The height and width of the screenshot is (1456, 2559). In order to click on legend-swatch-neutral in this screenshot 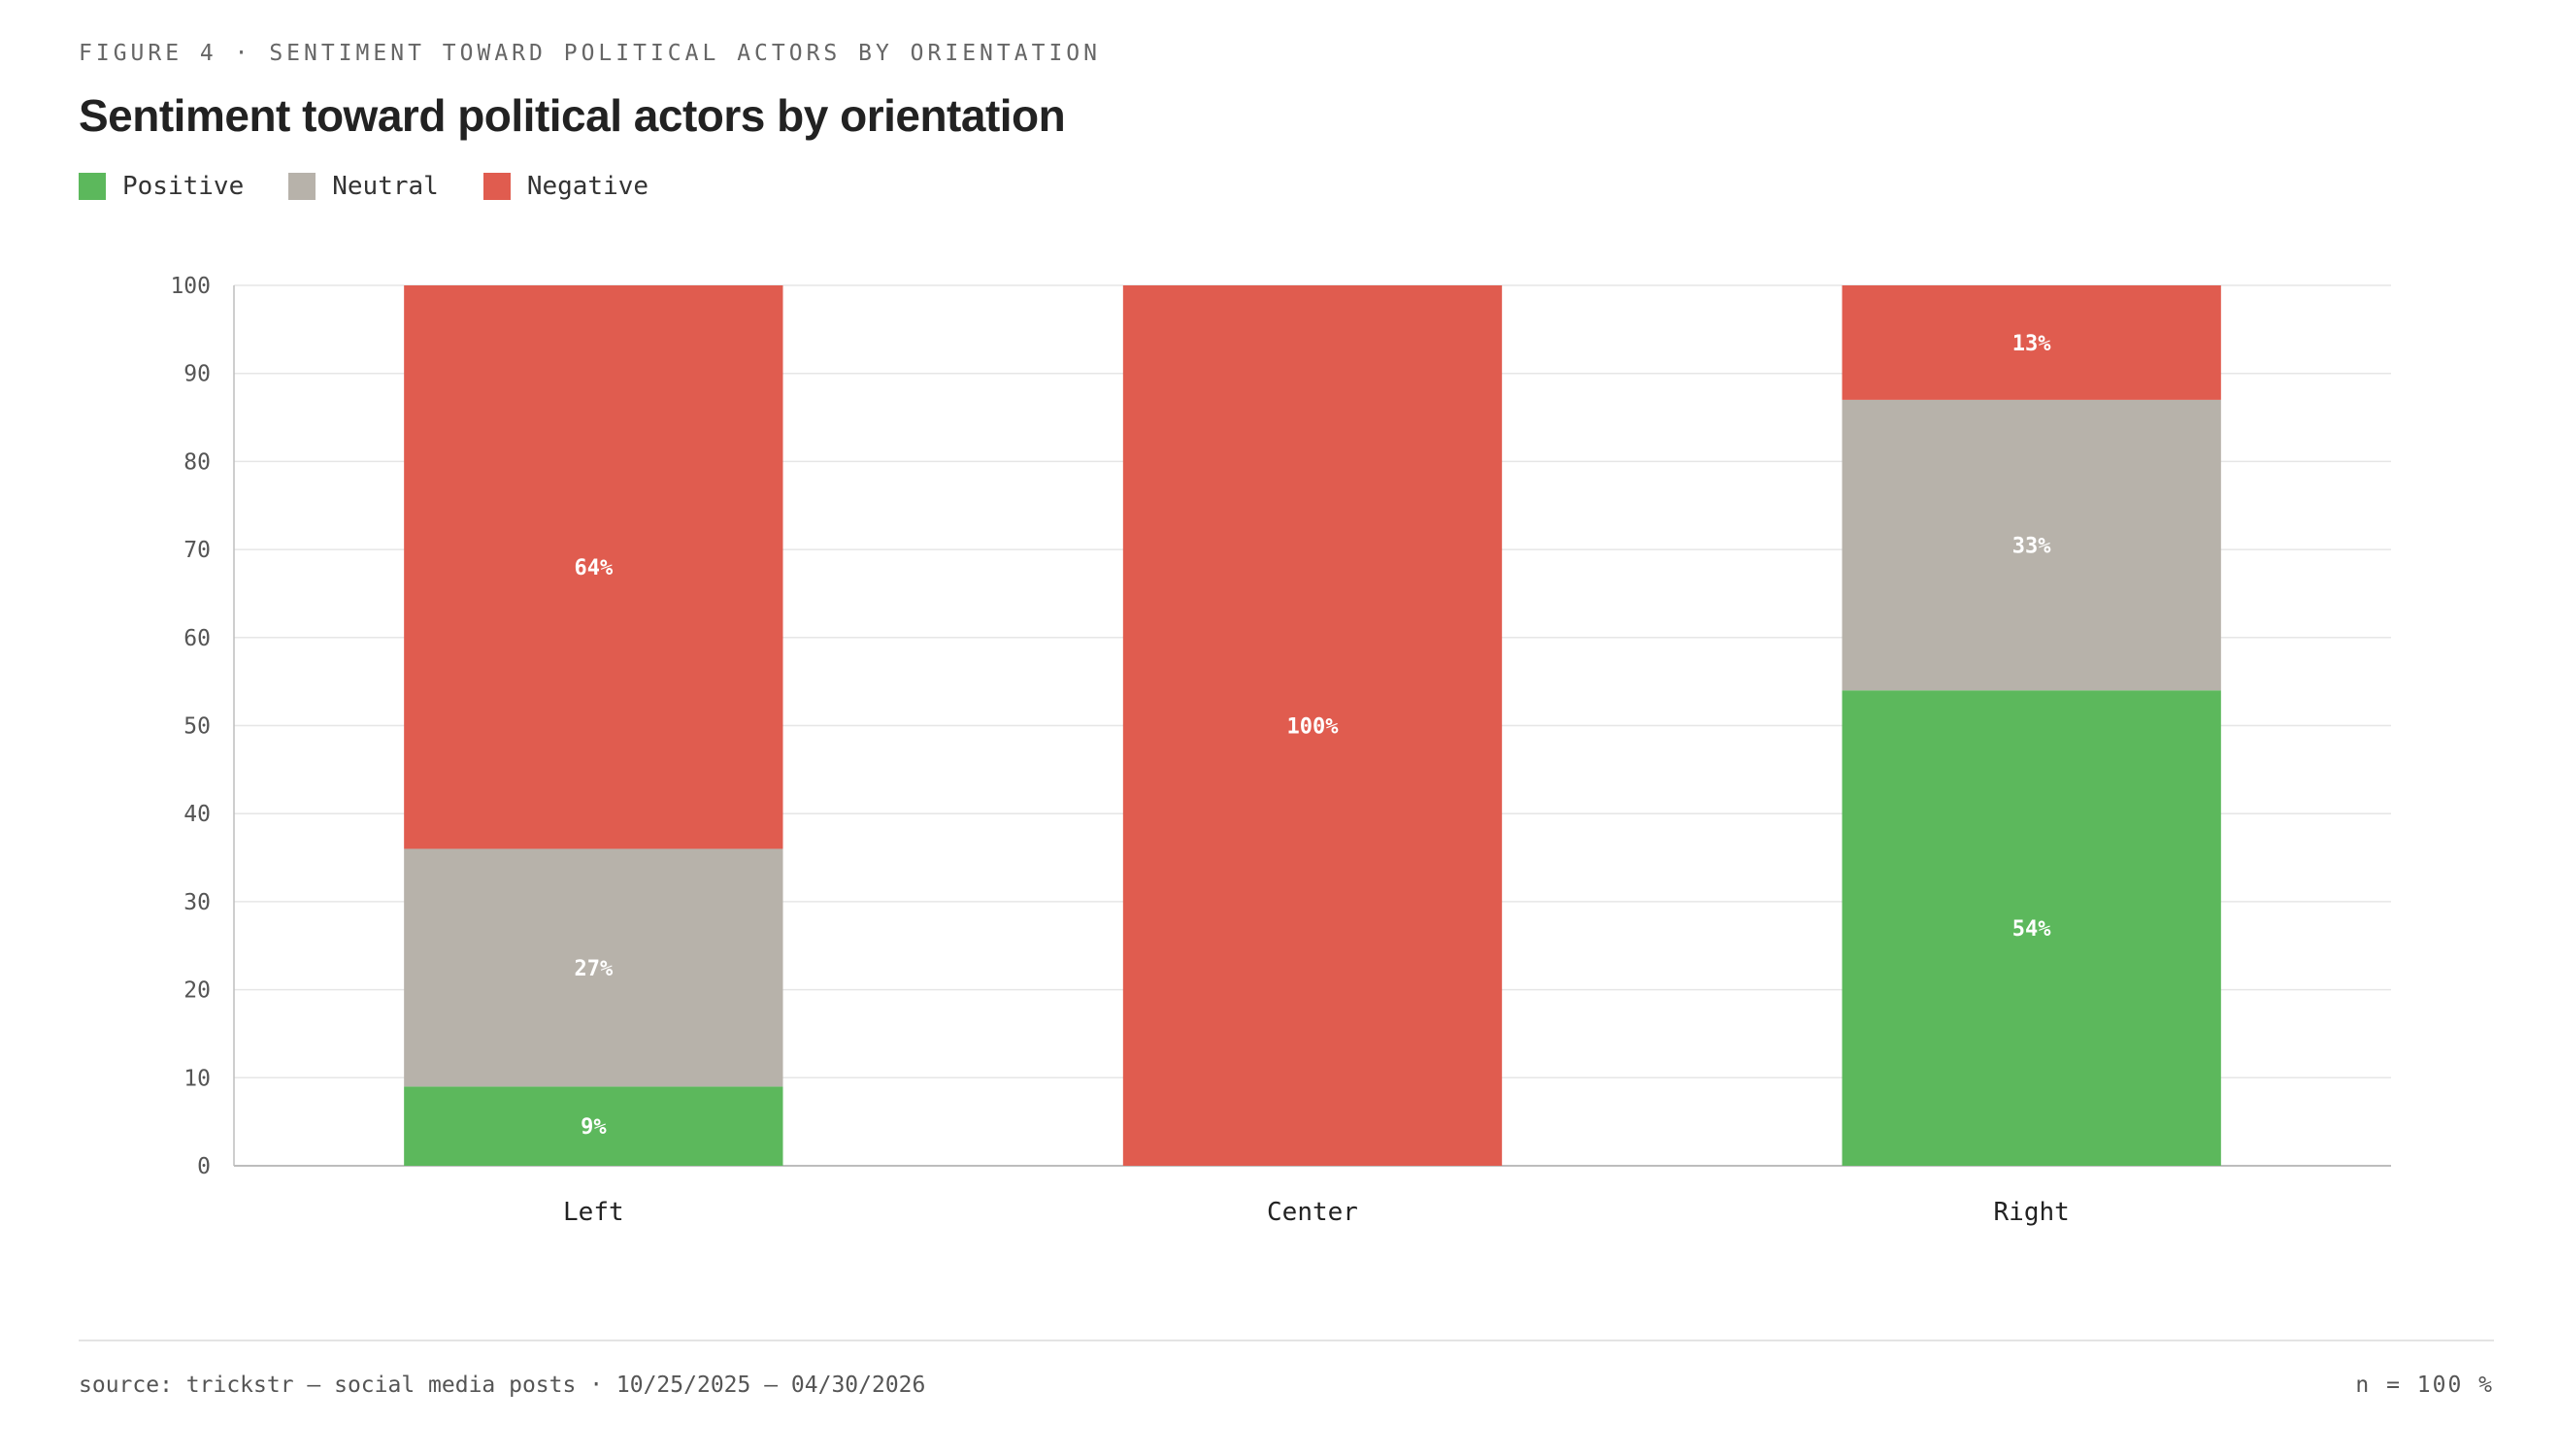, I will do `click(302, 186)`.